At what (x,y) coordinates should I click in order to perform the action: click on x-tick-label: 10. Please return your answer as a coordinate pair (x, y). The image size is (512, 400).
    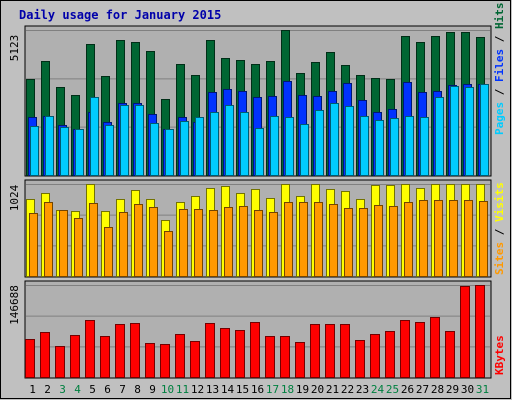
    Looking at the image, I should click on (167, 389).